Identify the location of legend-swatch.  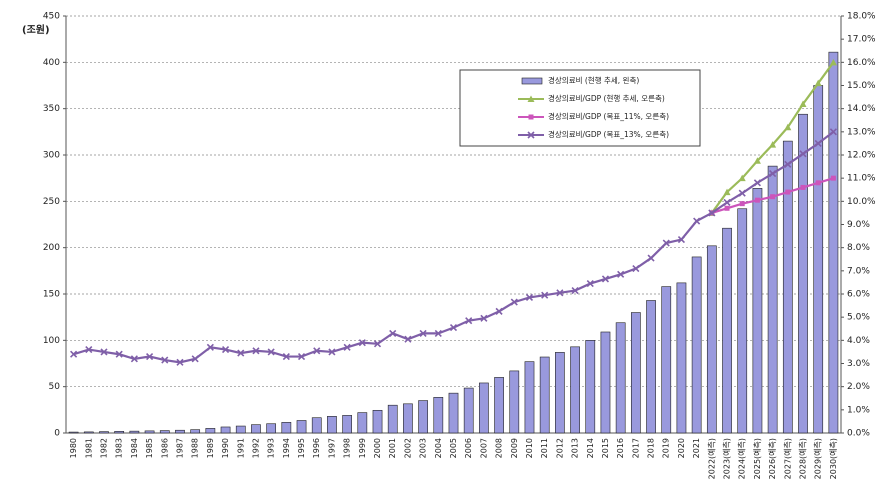
(532, 81).